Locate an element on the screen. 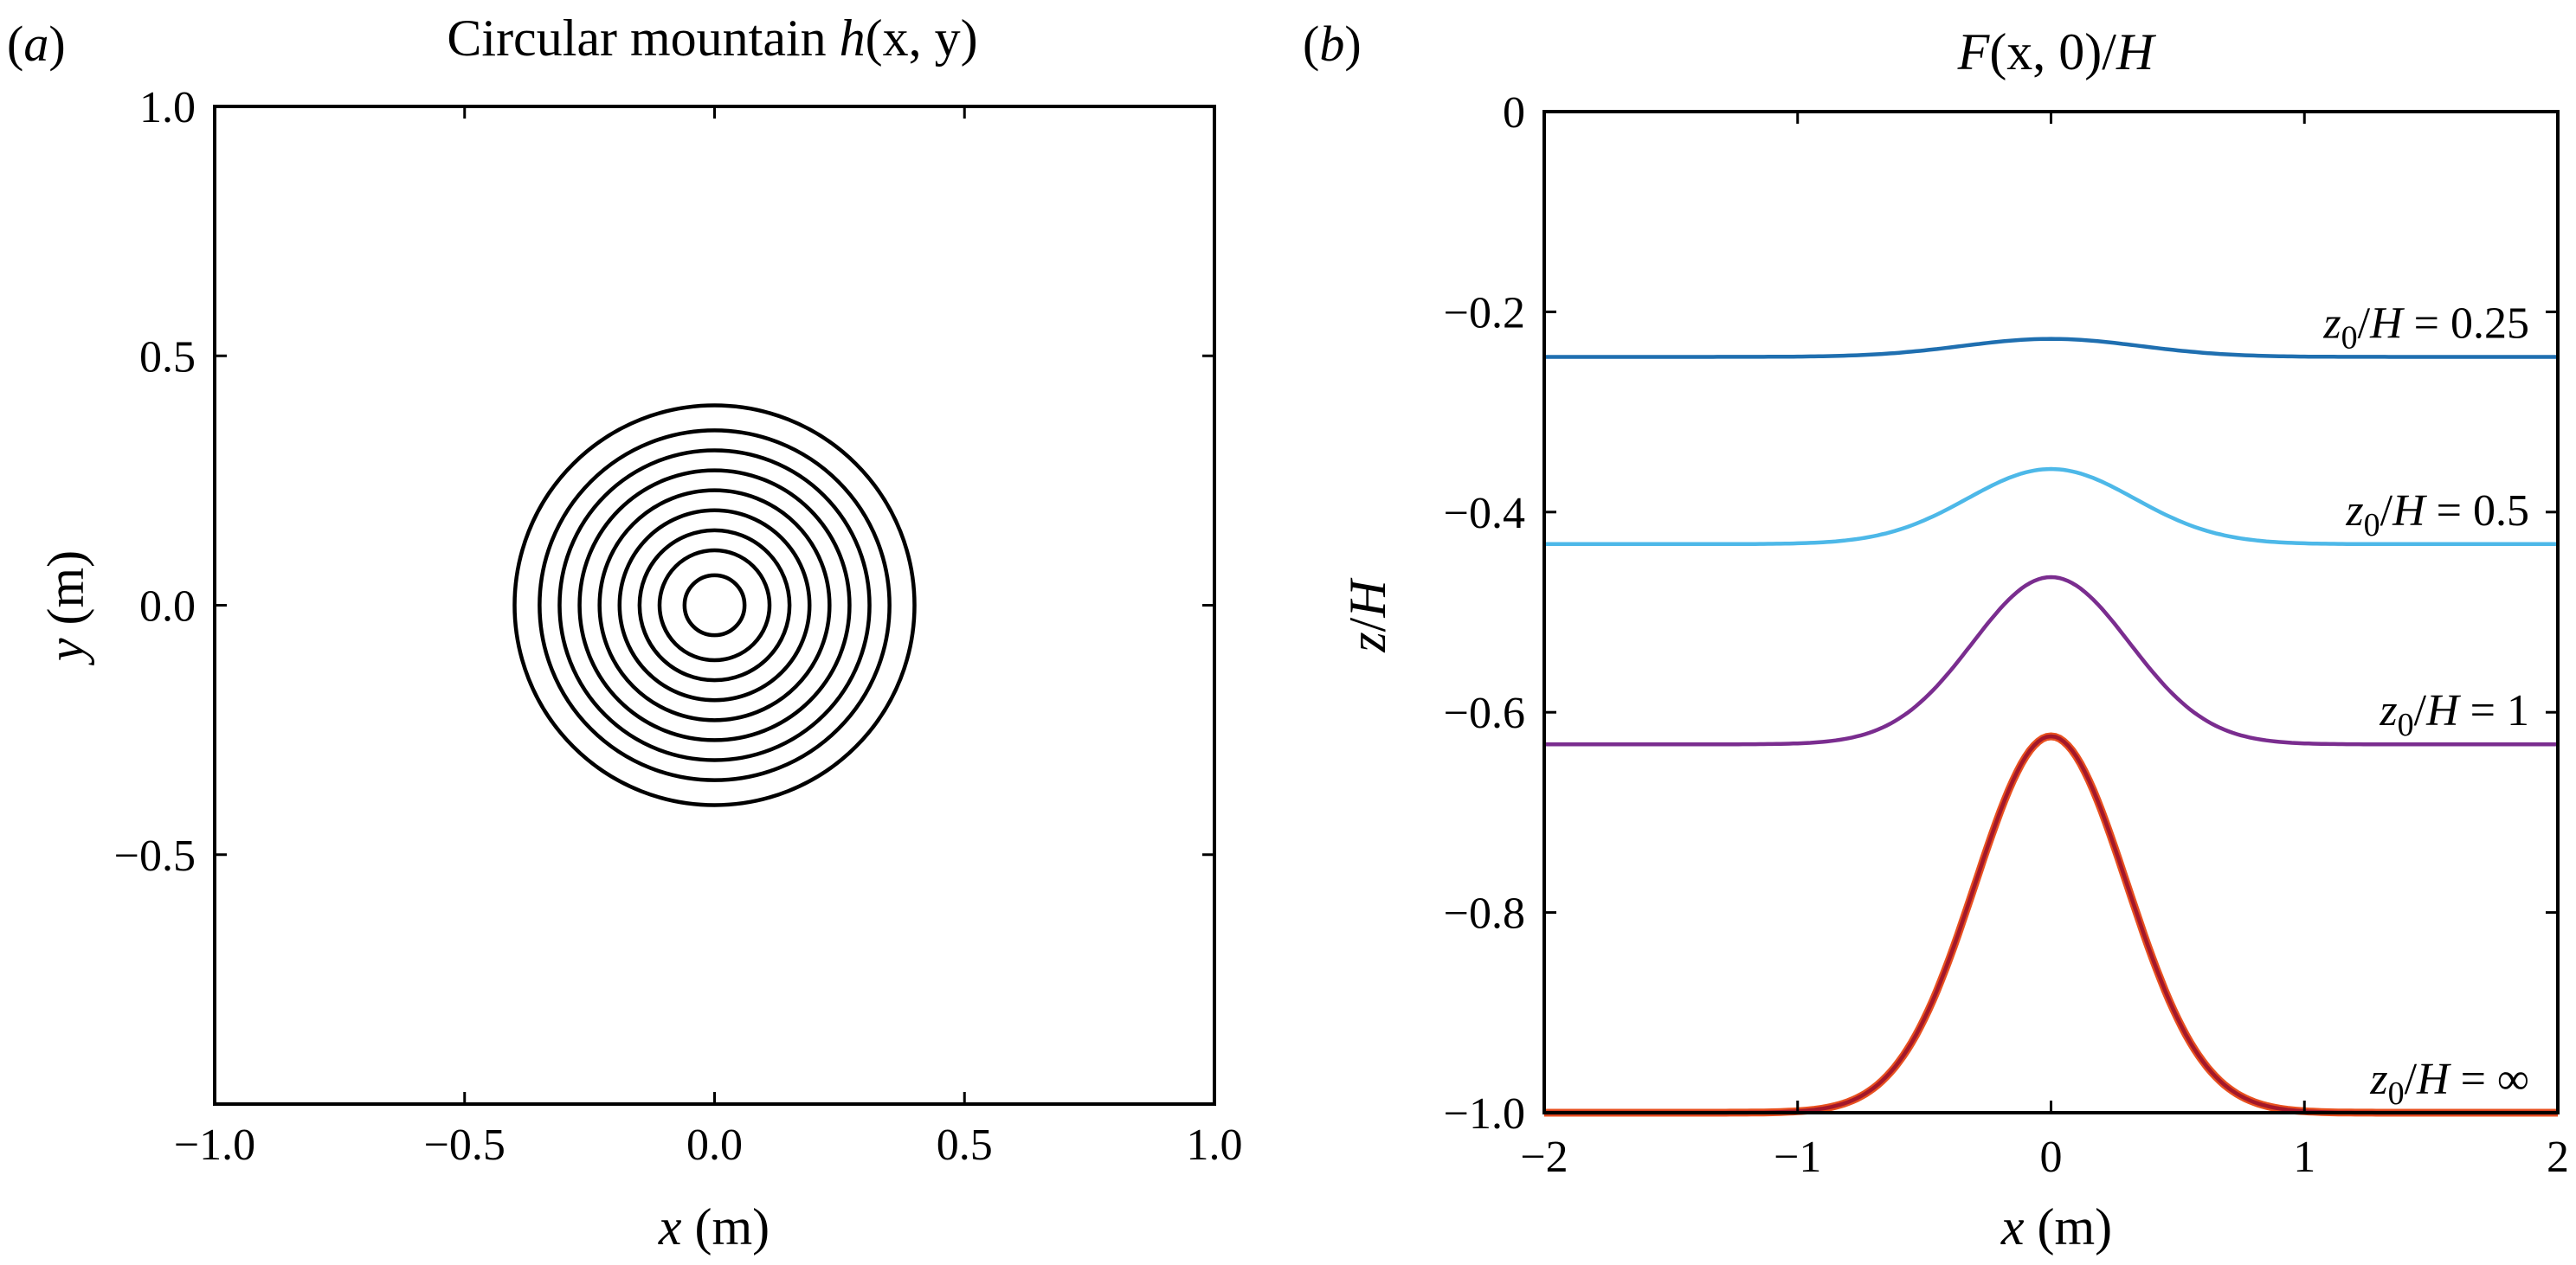 The height and width of the screenshot is (1265, 2576). panel-a-ytick-labels: 1.0 0.5 0.0 −0.5 is located at coordinates (155, 482).